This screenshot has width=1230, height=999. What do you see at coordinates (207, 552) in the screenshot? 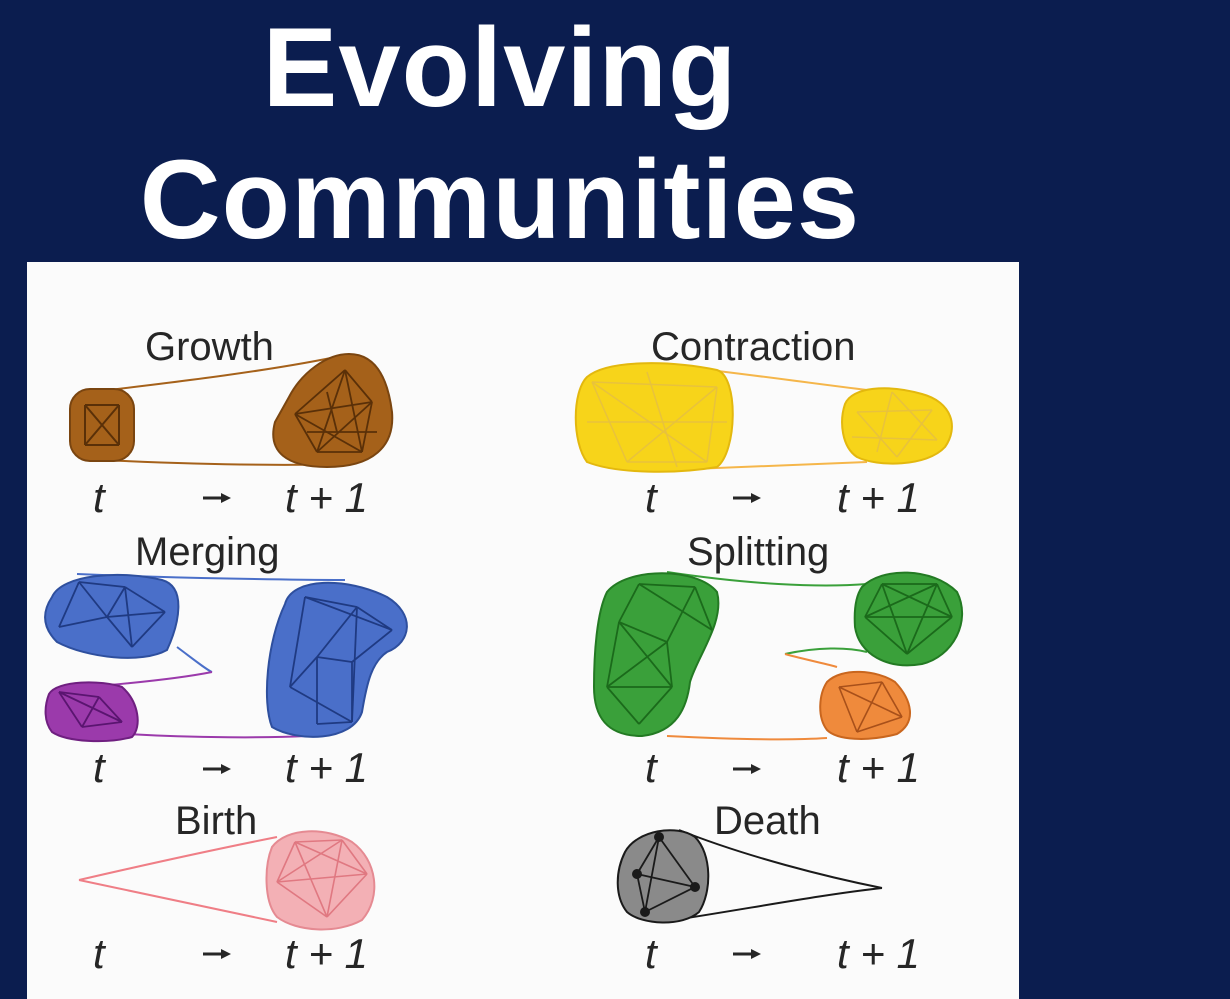
I see `merging-label: Merging` at bounding box center [207, 552].